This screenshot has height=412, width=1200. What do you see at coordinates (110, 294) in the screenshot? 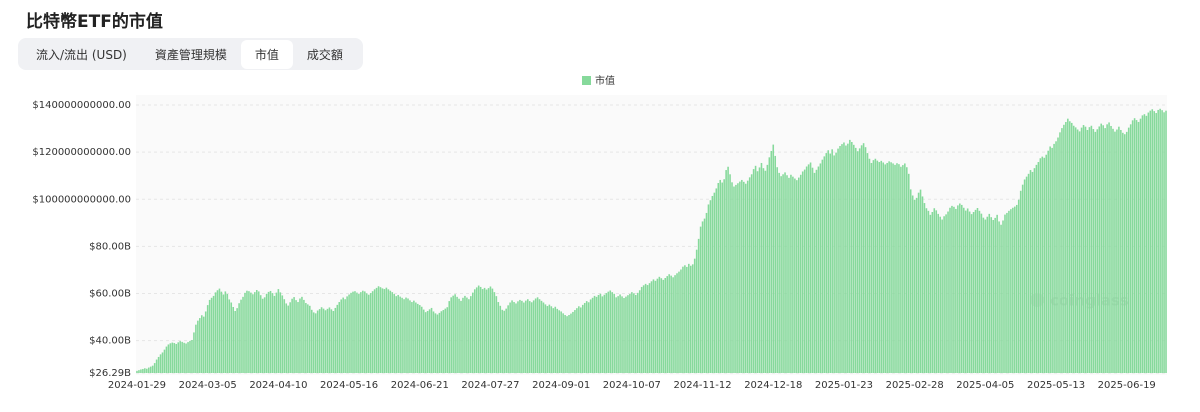
I see `y-tick-label: $60.00B` at bounding box center [110, 294].